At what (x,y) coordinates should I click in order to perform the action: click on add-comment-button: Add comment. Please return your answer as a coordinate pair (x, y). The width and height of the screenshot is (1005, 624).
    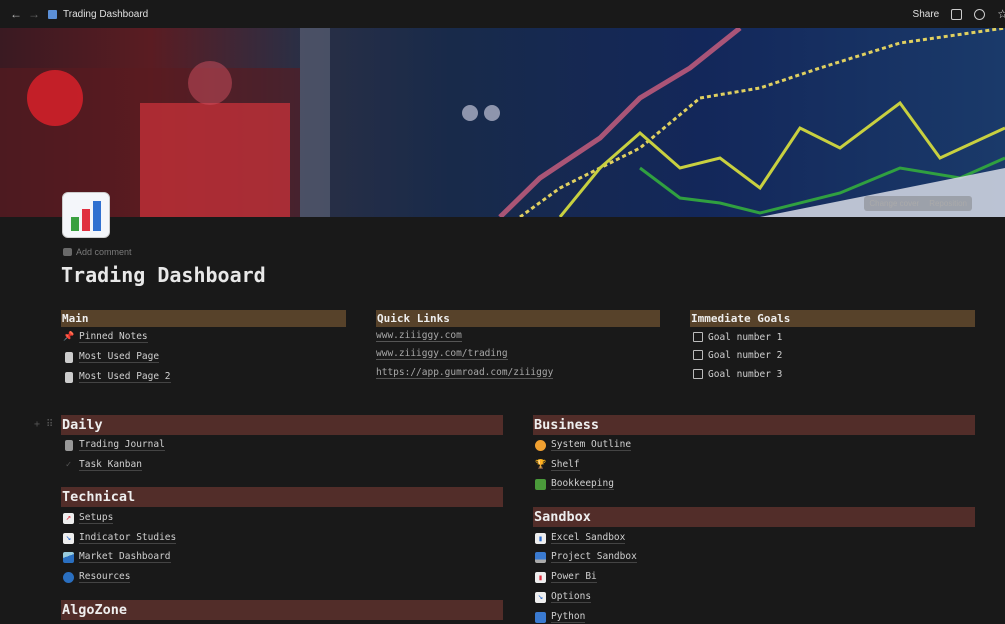
    Looking at the image, I should click on (97, 252).